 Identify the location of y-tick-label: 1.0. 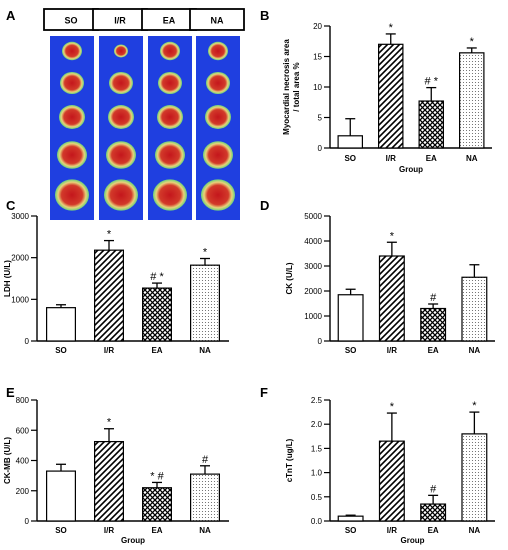
(317, 473).